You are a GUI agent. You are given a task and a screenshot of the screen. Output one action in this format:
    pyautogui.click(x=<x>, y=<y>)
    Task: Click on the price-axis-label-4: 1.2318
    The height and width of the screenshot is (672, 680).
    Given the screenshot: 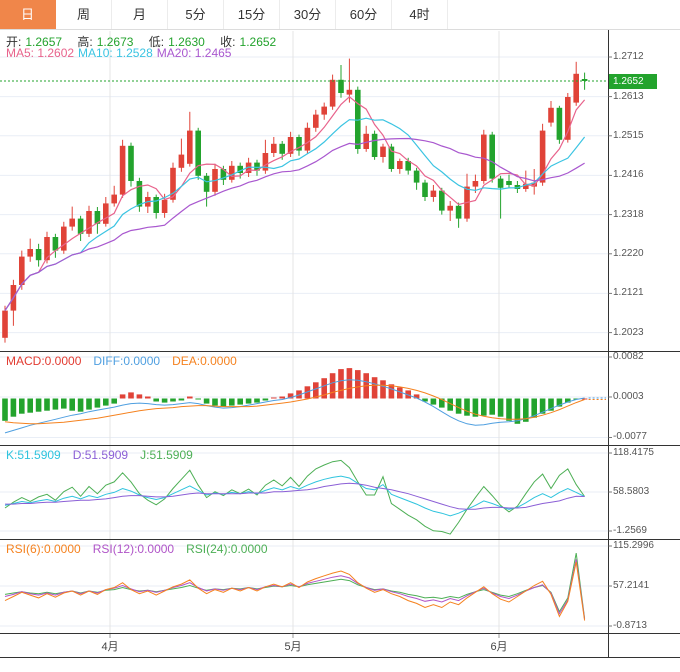 What is the action you would take?
    pyautogui.click(x=628, y=214)
    